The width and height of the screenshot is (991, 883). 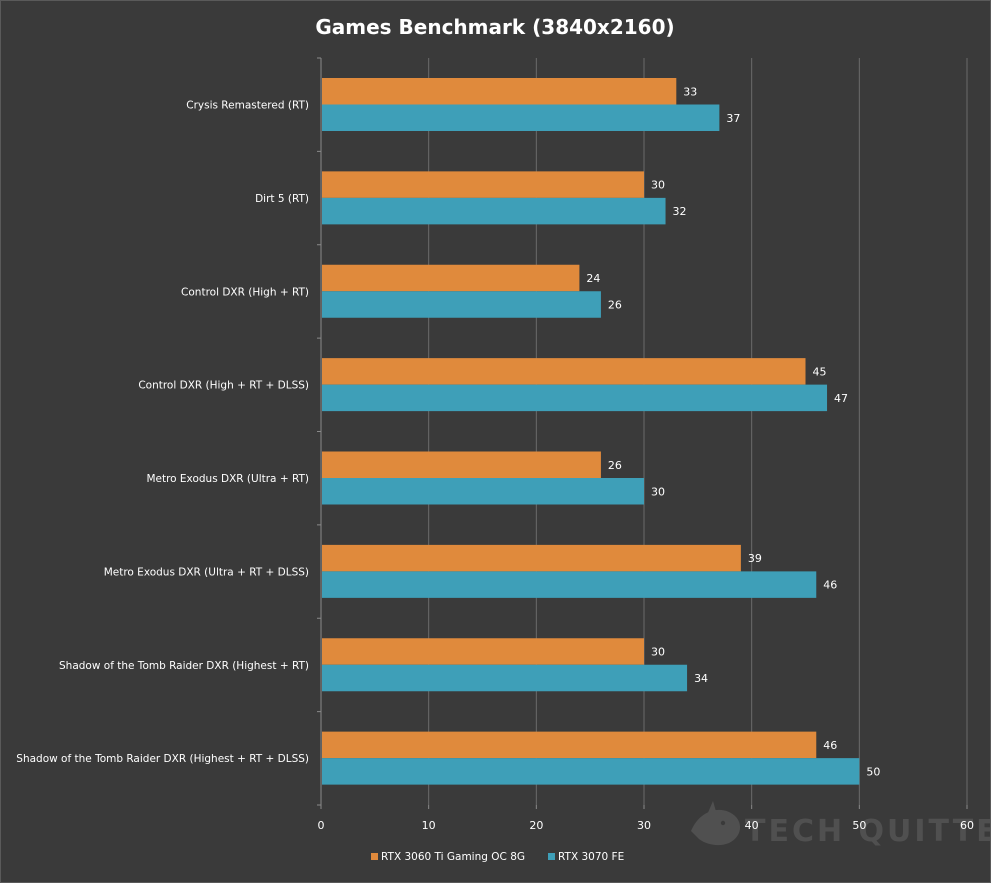 I want to click on data-label: 37, so click(x=733, y=118).